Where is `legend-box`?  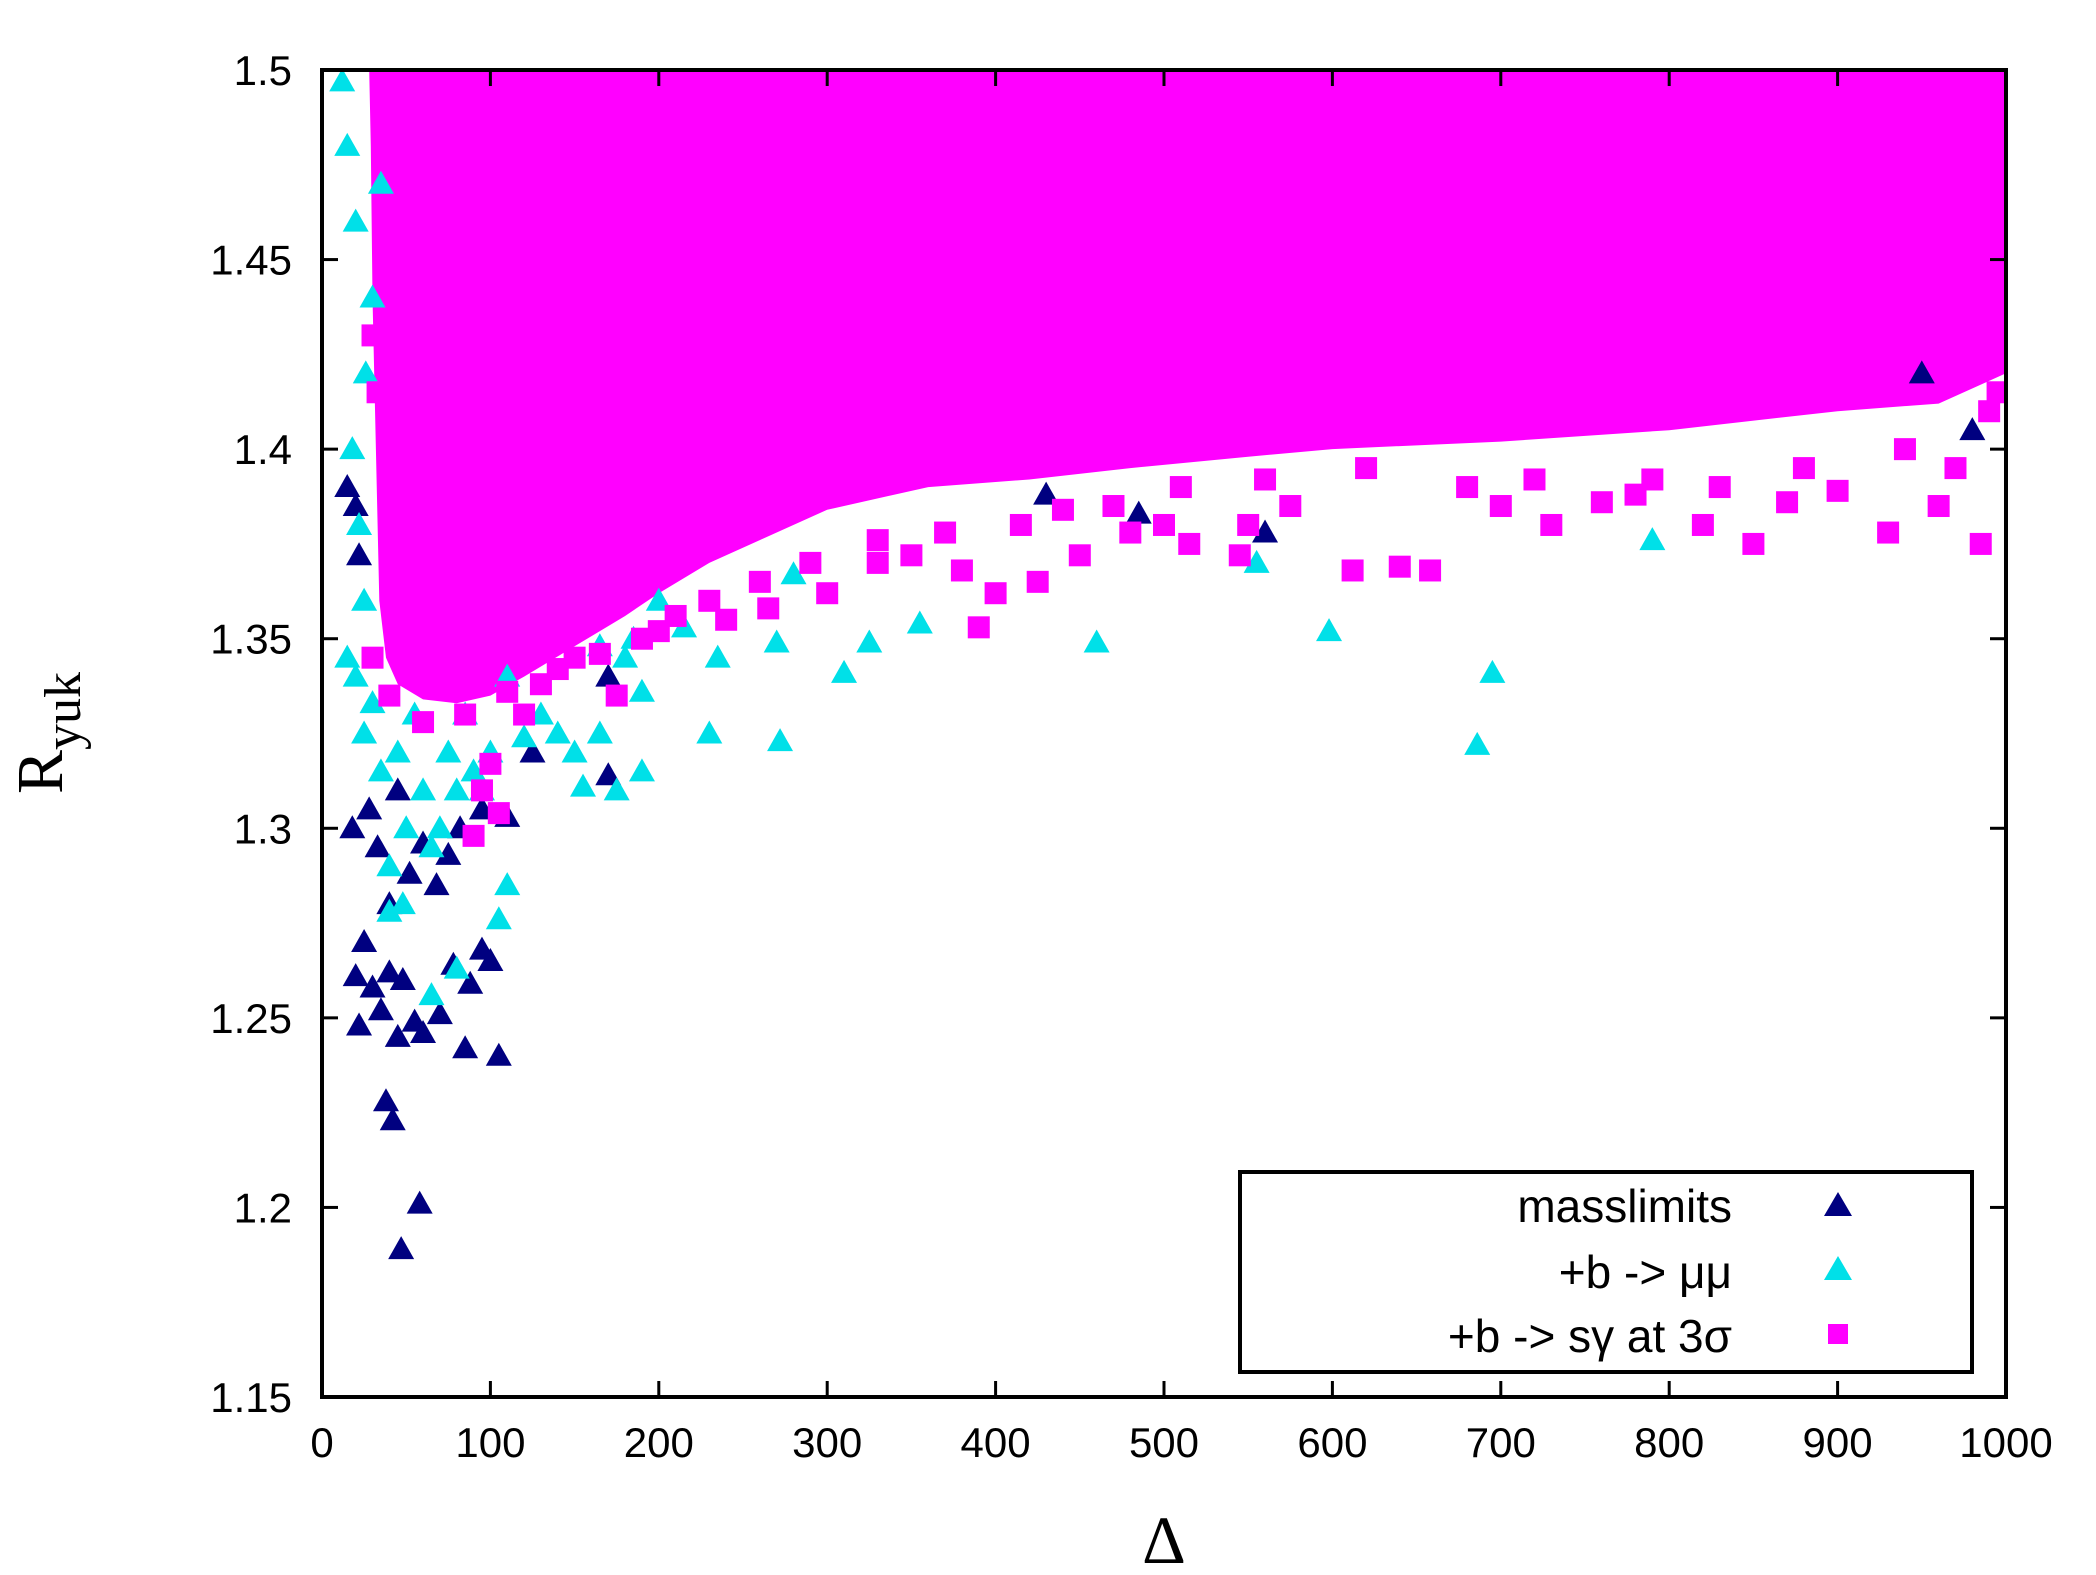
legend-box is located at coordinates (1606, 1272).